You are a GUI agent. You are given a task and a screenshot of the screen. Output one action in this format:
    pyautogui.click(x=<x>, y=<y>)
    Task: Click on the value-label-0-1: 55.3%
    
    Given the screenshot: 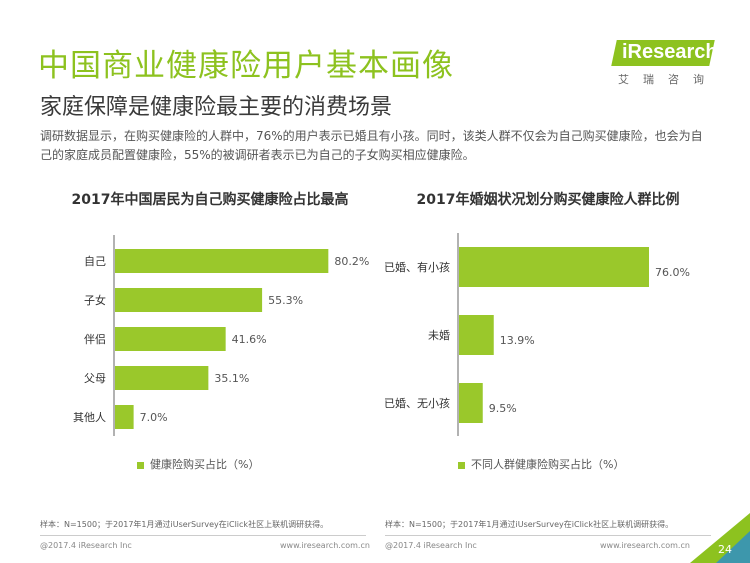 What is the action you would take?
    pyautogui.click(x=285, y=300)
    